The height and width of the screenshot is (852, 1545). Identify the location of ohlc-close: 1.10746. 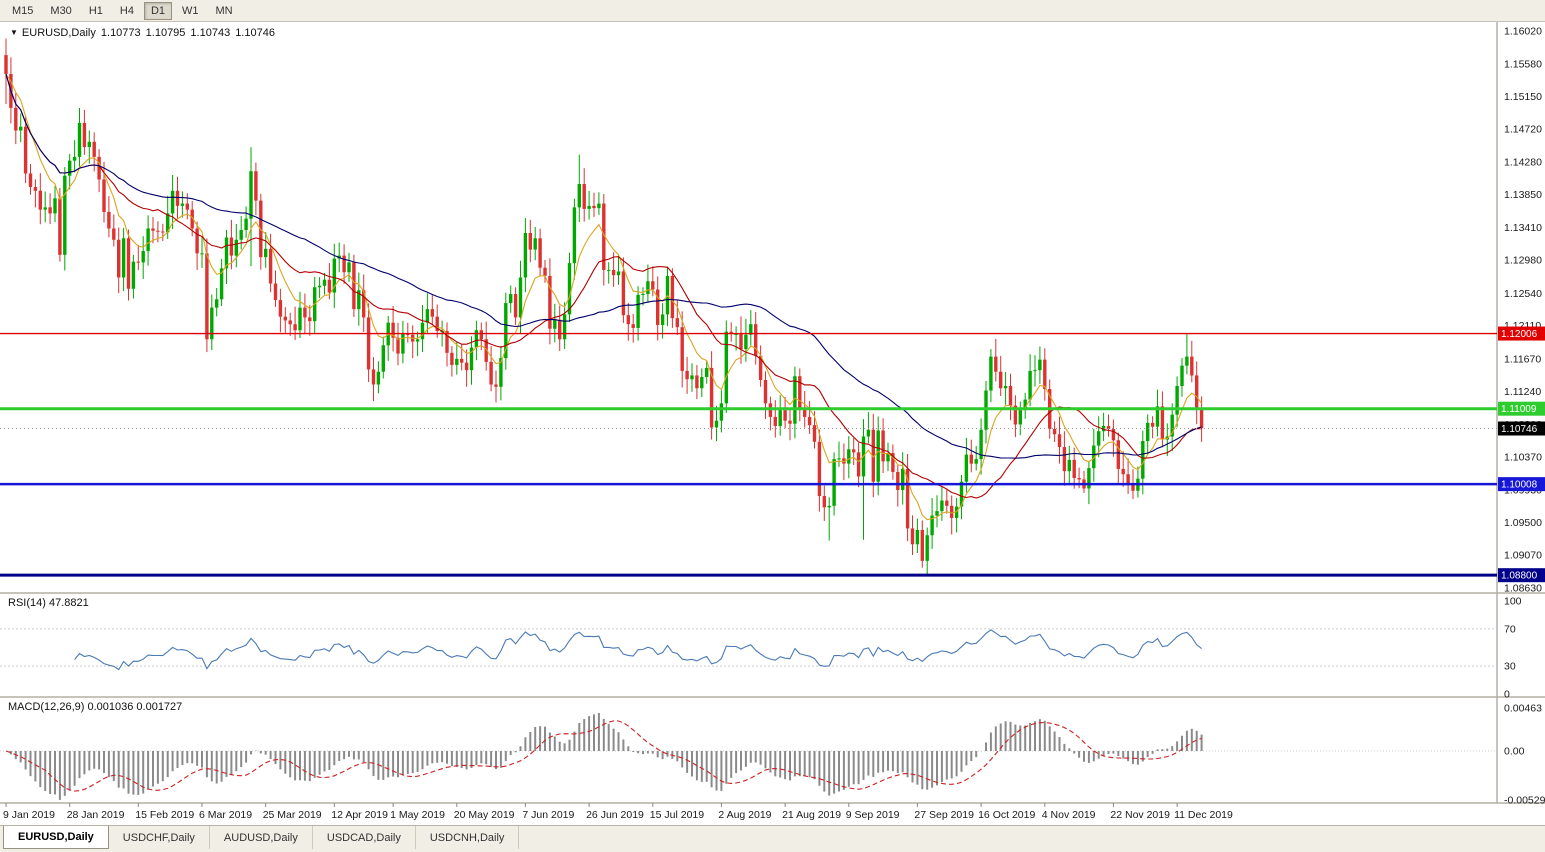
(255, 33).